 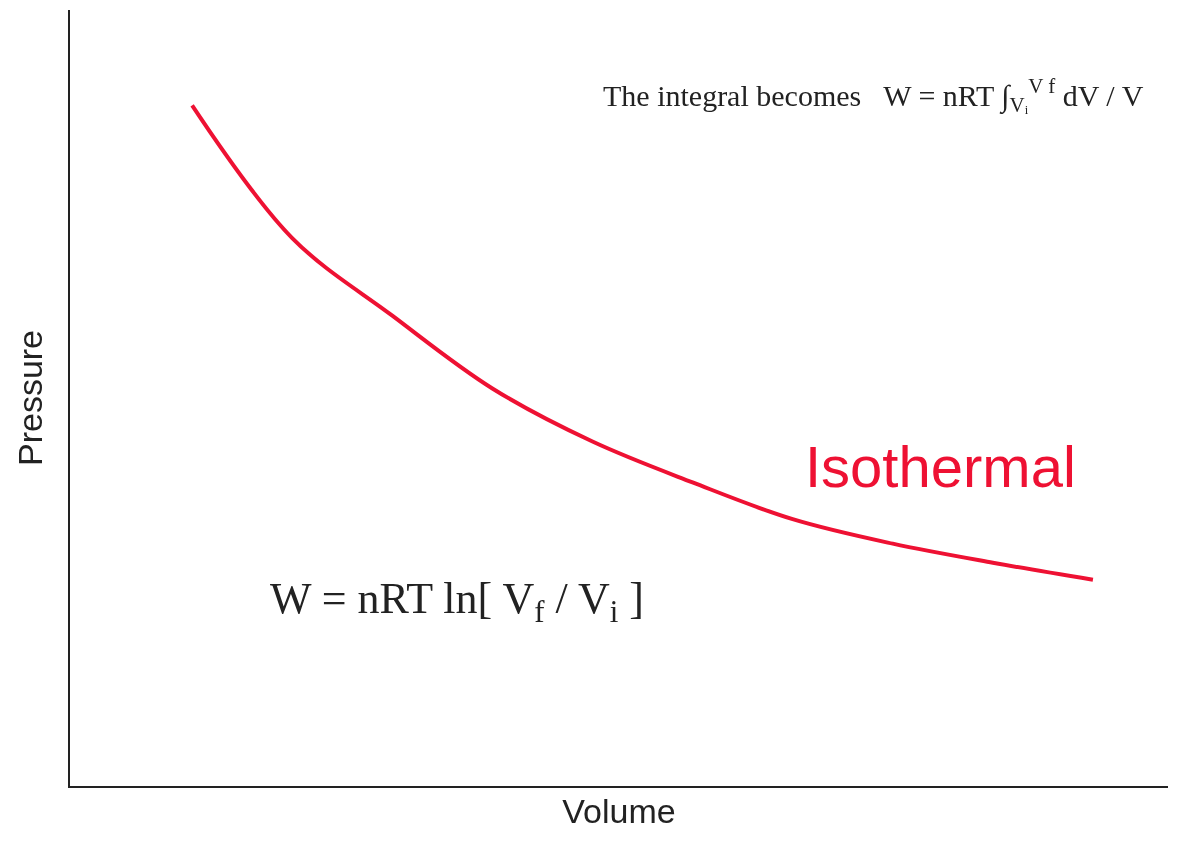 What do you see at coordinates (30, 398) in the screenshot?
I see `y-axis-title: Pressure` at bounding box center [30, 398].